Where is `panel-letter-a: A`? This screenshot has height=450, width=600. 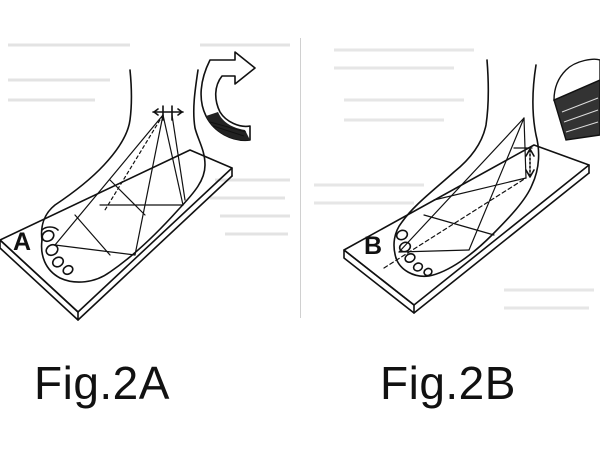 panel-letter-a: A is located at coordinates (22, 242).